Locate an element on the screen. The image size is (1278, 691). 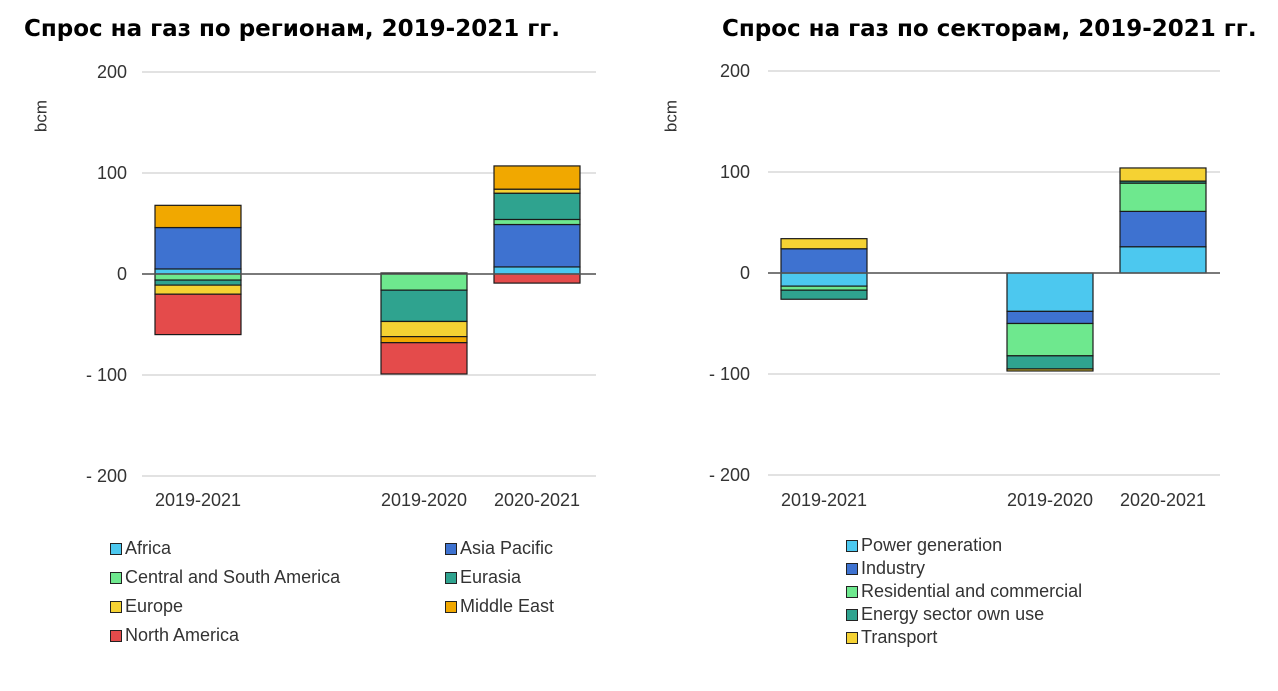
legend-item-c0-5: Middle East is located at coordinates (499, 606).